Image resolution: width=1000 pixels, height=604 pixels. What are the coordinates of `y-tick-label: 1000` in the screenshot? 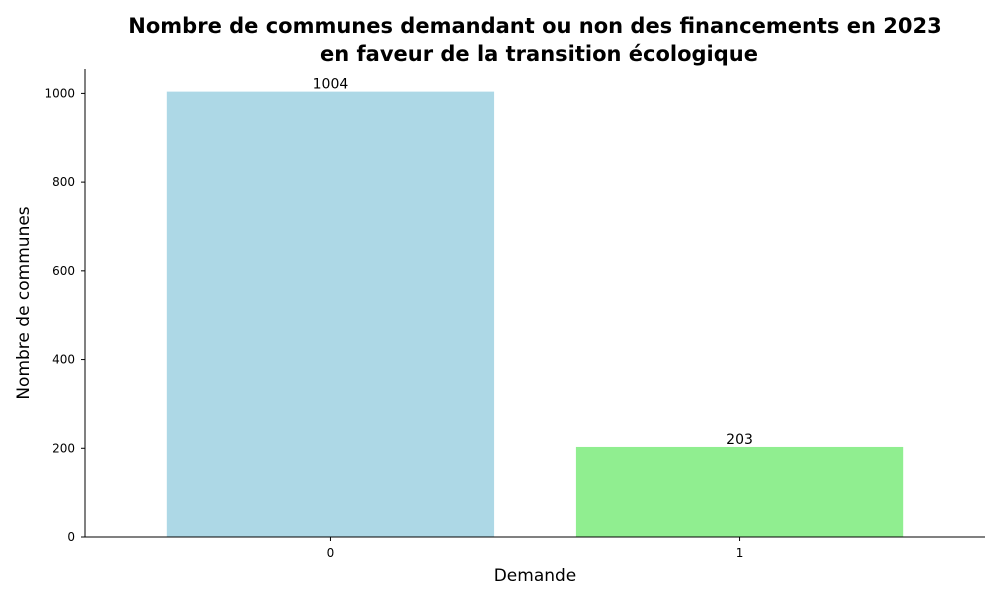 It's located at (59, 93).